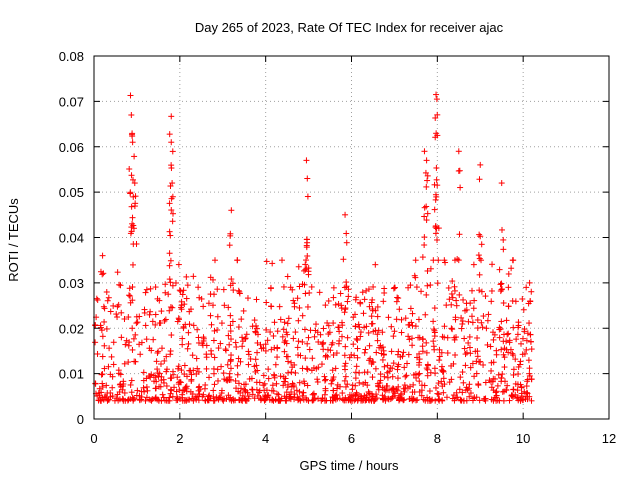  Describe the element at coordinates (353, 438) in the screenshot. I see `x-tick-labels: 0 2 4 6 8 10 12` at that location.